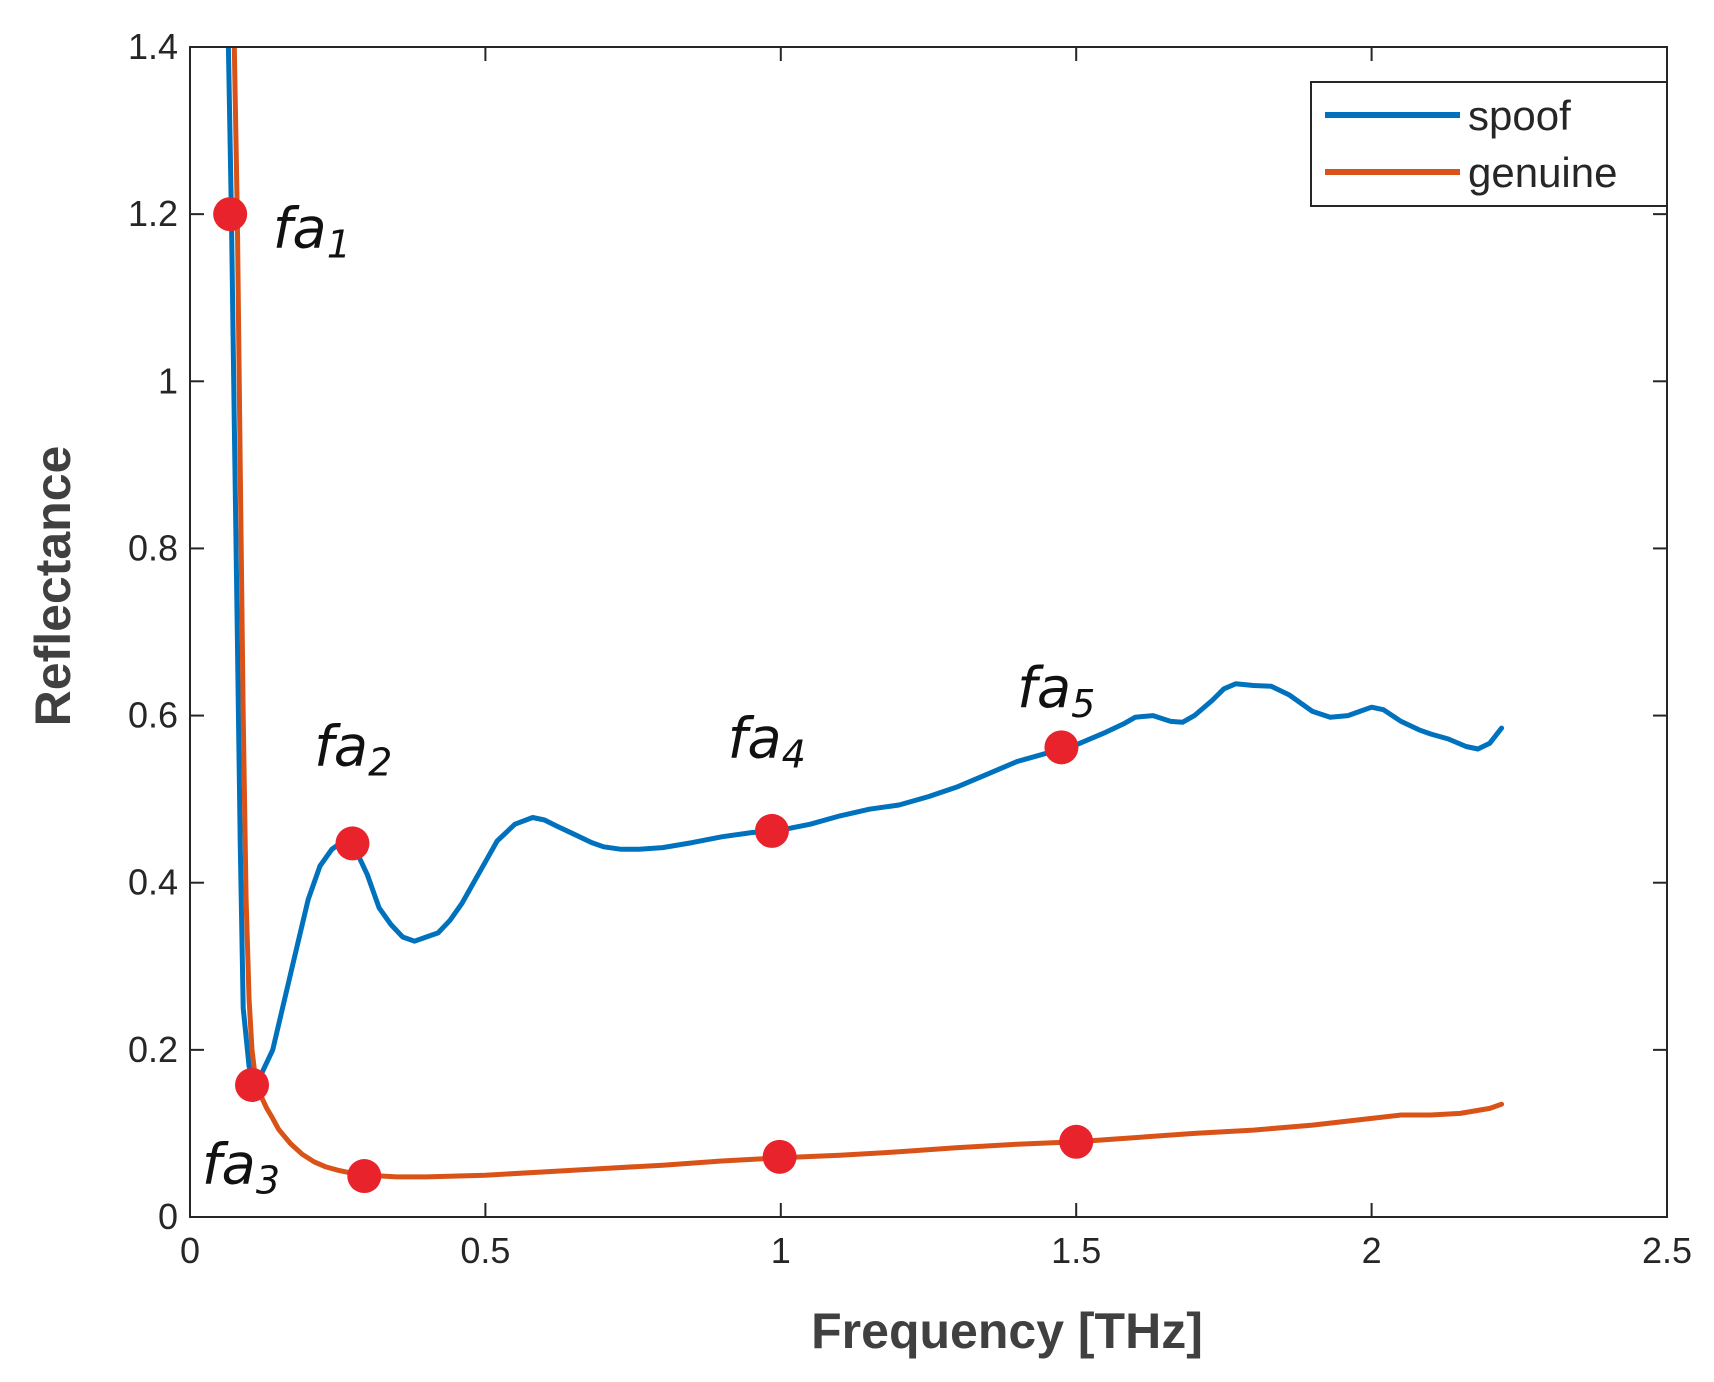  Describe the element at coordinates (1372, 1250) in the screenshot. I see `x-tick-label: 2` at that location.